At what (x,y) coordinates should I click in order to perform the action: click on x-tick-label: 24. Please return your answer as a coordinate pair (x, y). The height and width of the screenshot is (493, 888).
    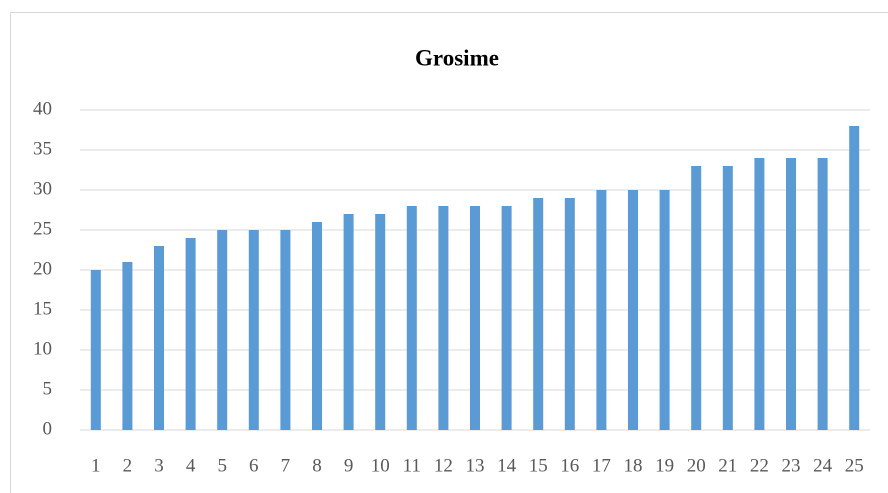
    Looking at the image, I should click on (823, 465).